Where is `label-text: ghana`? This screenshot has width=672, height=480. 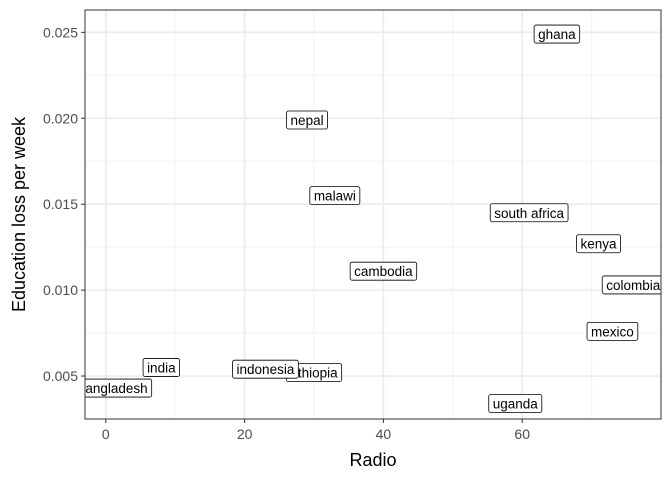 label-text: ghana is located at coordinates (557, 34).